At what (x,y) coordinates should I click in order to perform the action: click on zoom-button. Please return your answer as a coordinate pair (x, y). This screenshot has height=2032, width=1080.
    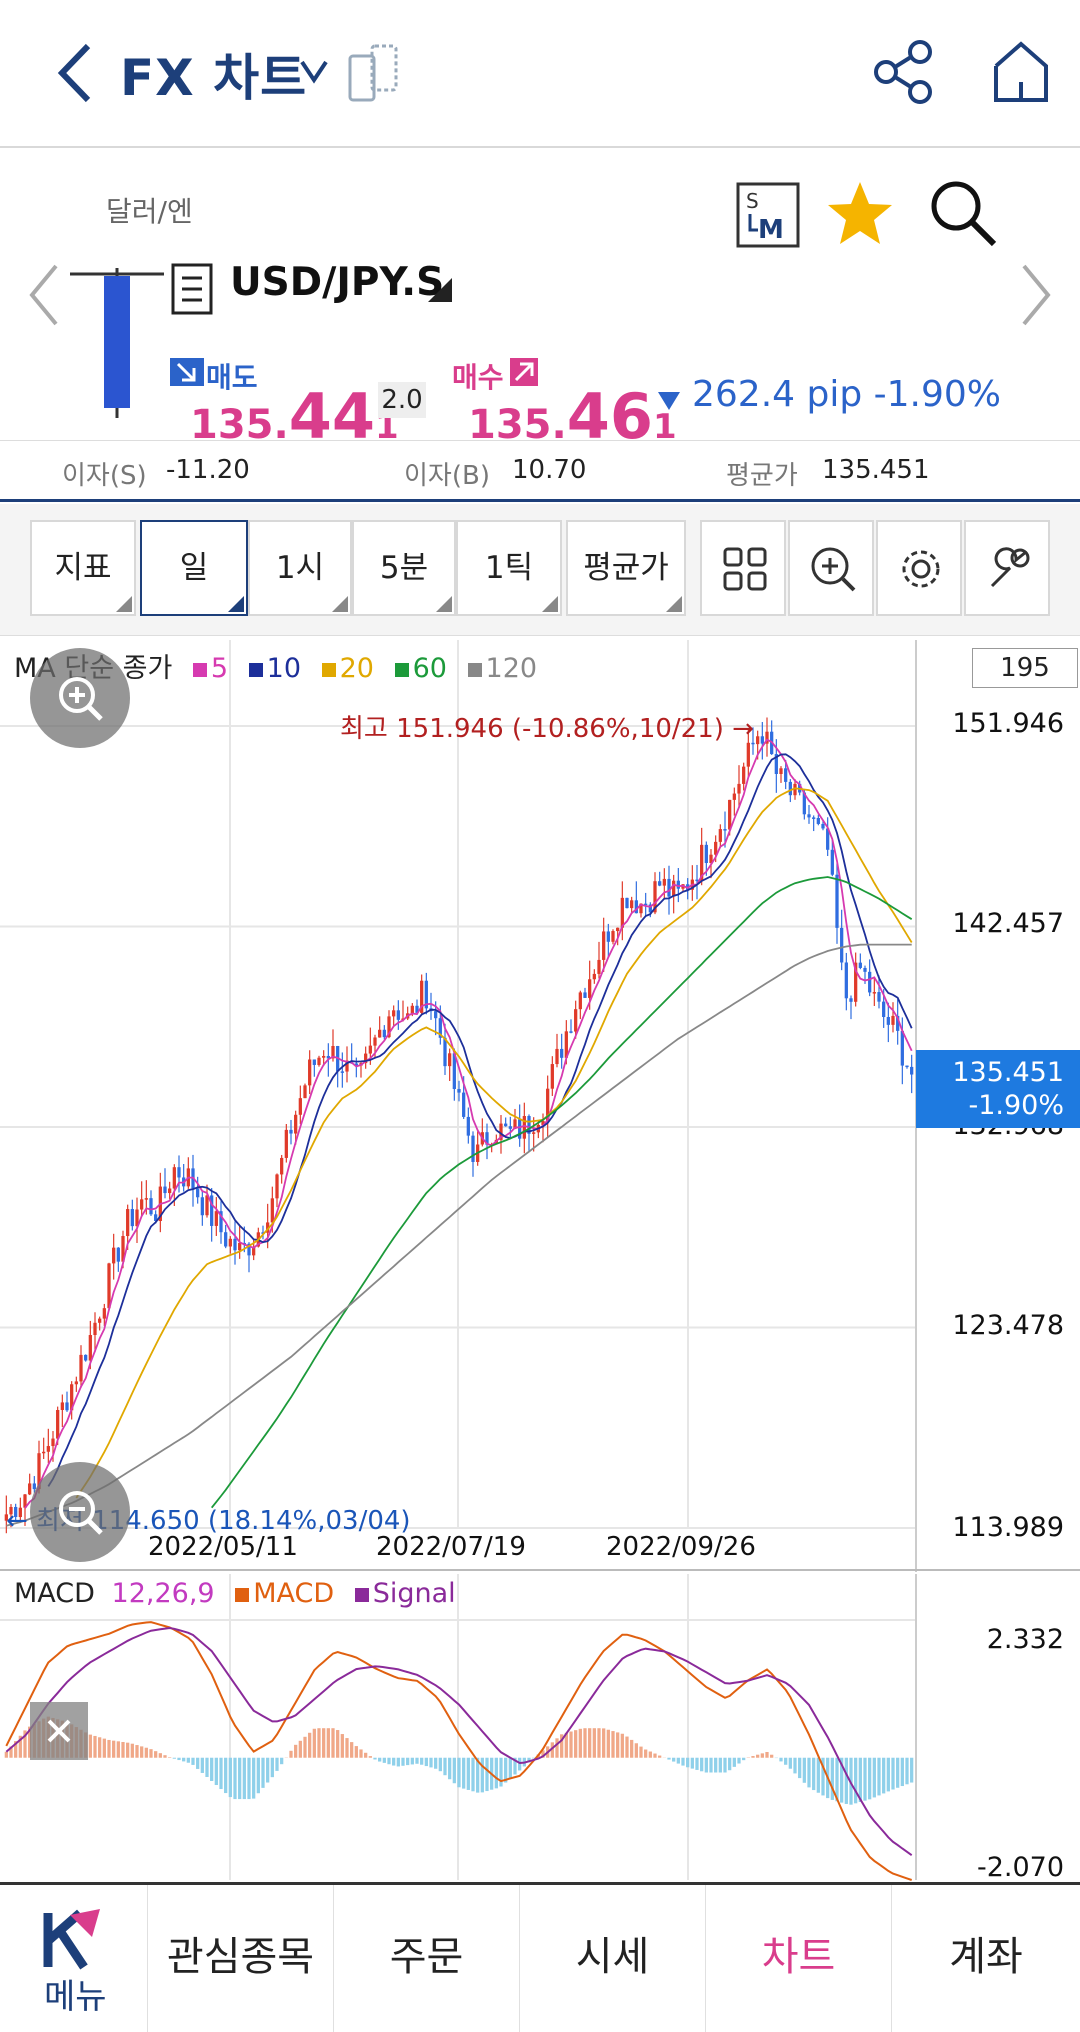
    Looking at the image, I should click on (831, 568).